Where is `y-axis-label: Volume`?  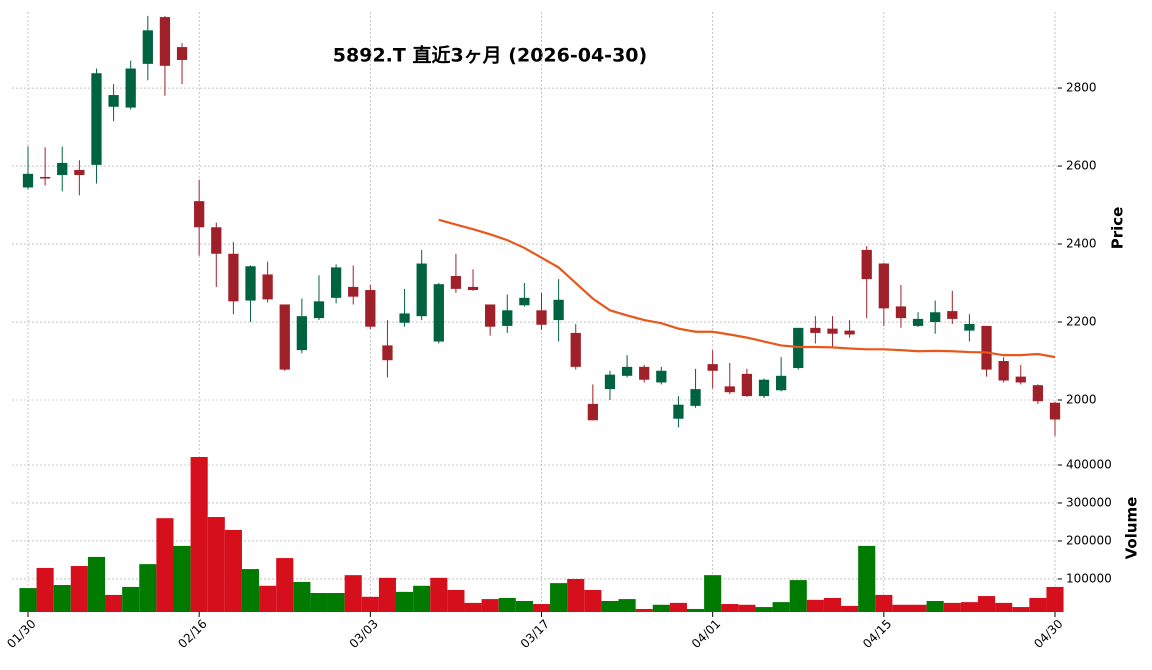 y-axis-label: Volume is located at coordinates (1132, 528).